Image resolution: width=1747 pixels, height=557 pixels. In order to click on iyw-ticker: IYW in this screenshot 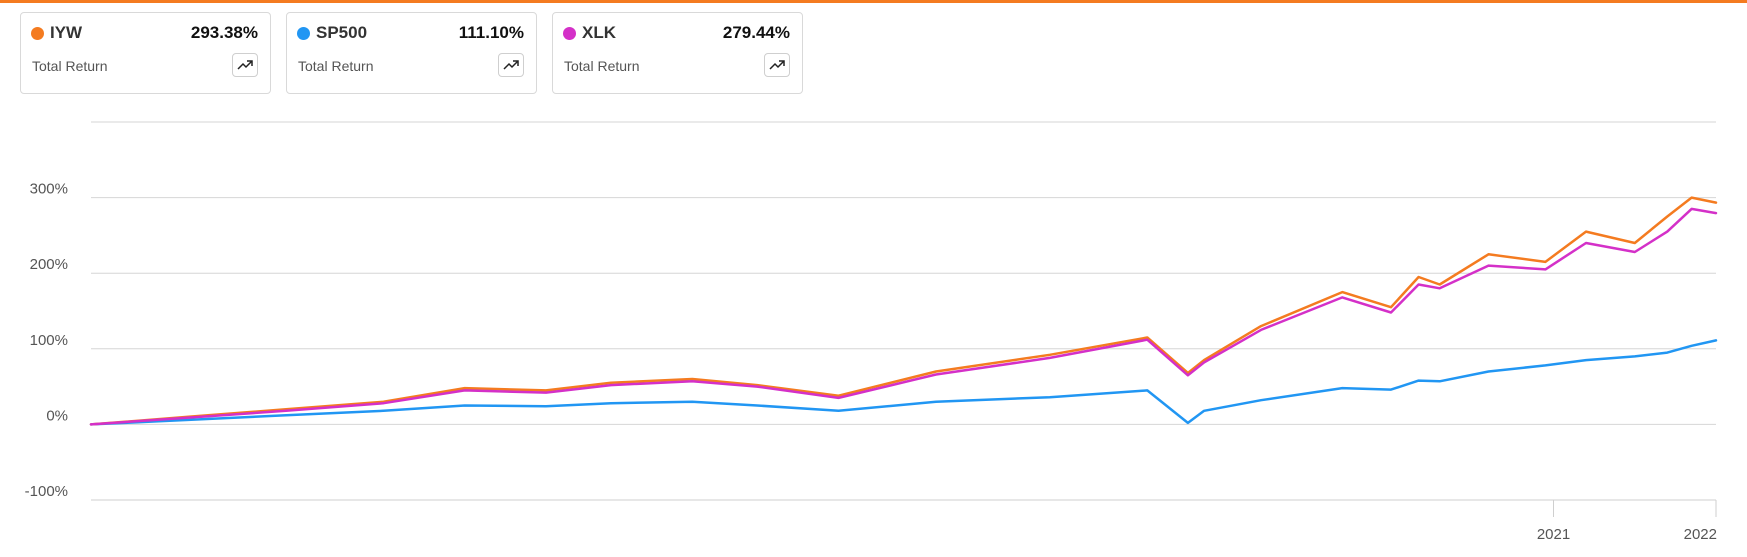, I will do `click(66, 32)`.